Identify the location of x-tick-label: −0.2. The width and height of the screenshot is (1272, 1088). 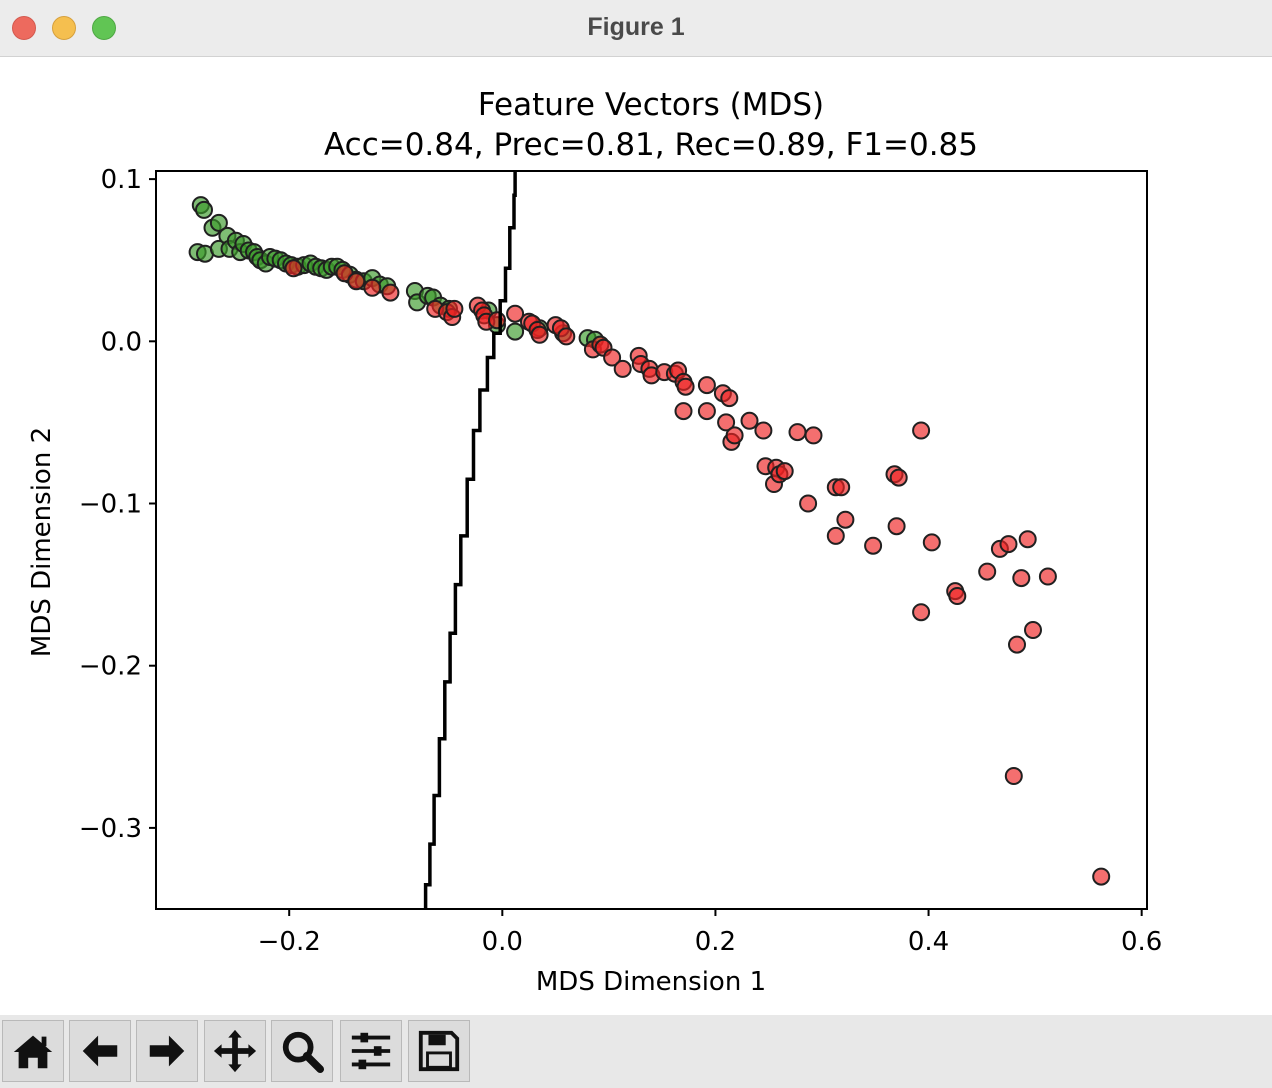
(289, 942).